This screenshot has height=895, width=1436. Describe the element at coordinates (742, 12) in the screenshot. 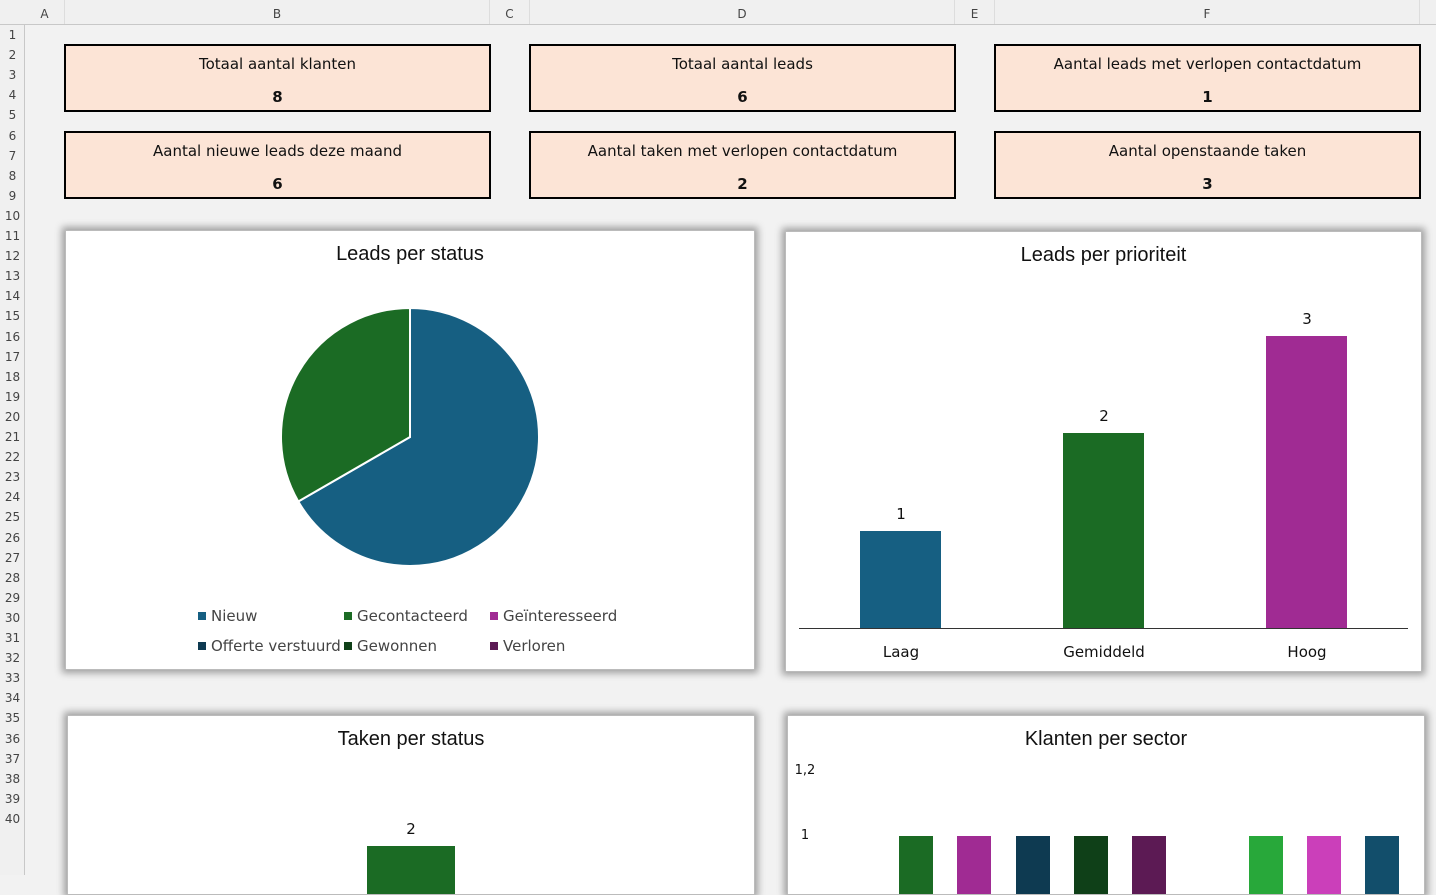

I see `column-header: D` at that location.